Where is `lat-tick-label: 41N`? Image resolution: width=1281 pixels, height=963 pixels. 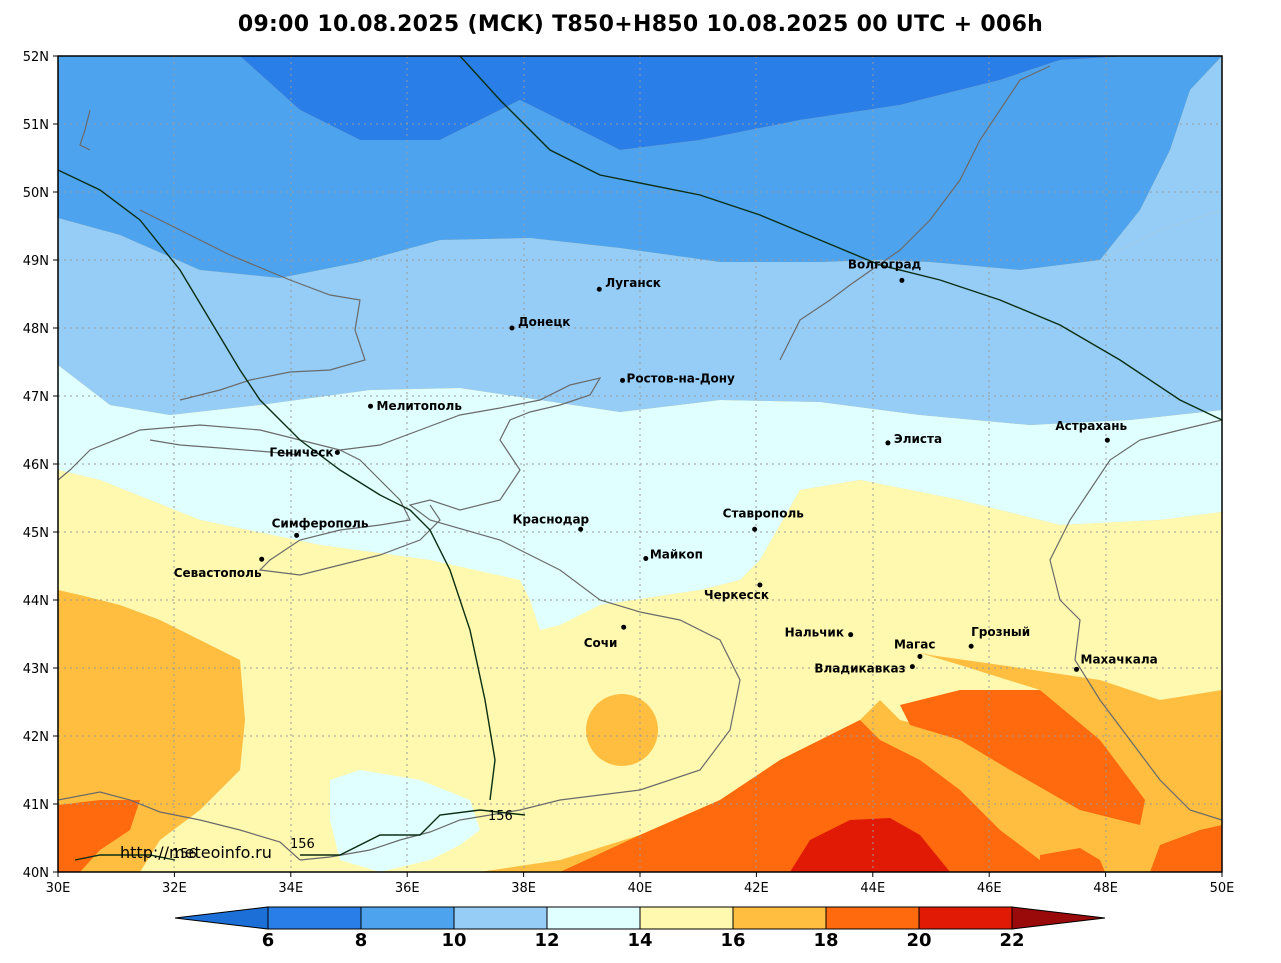 lat-tick-label: 41N is located at coordinates (36, 805).